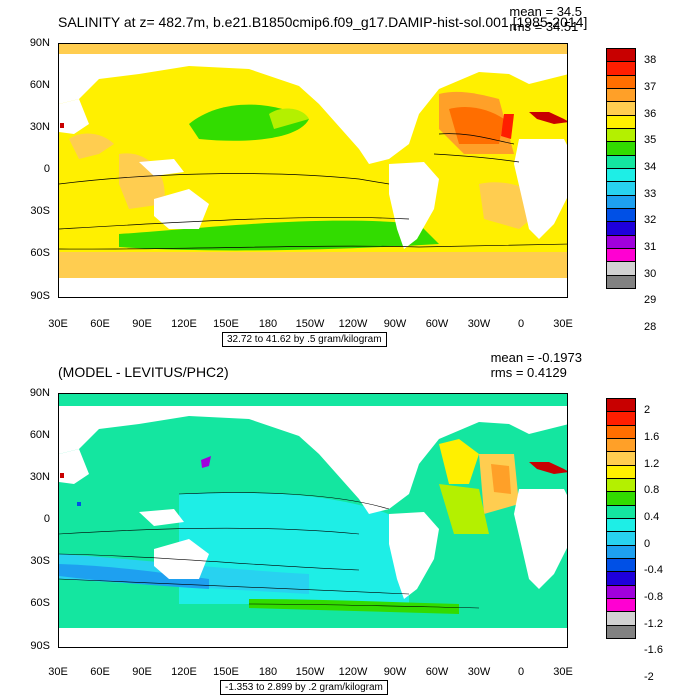  Describe the element at coordinates (40, 561) in the screenshot. I see `bottom-lat-label-30s: 30S` at that location.